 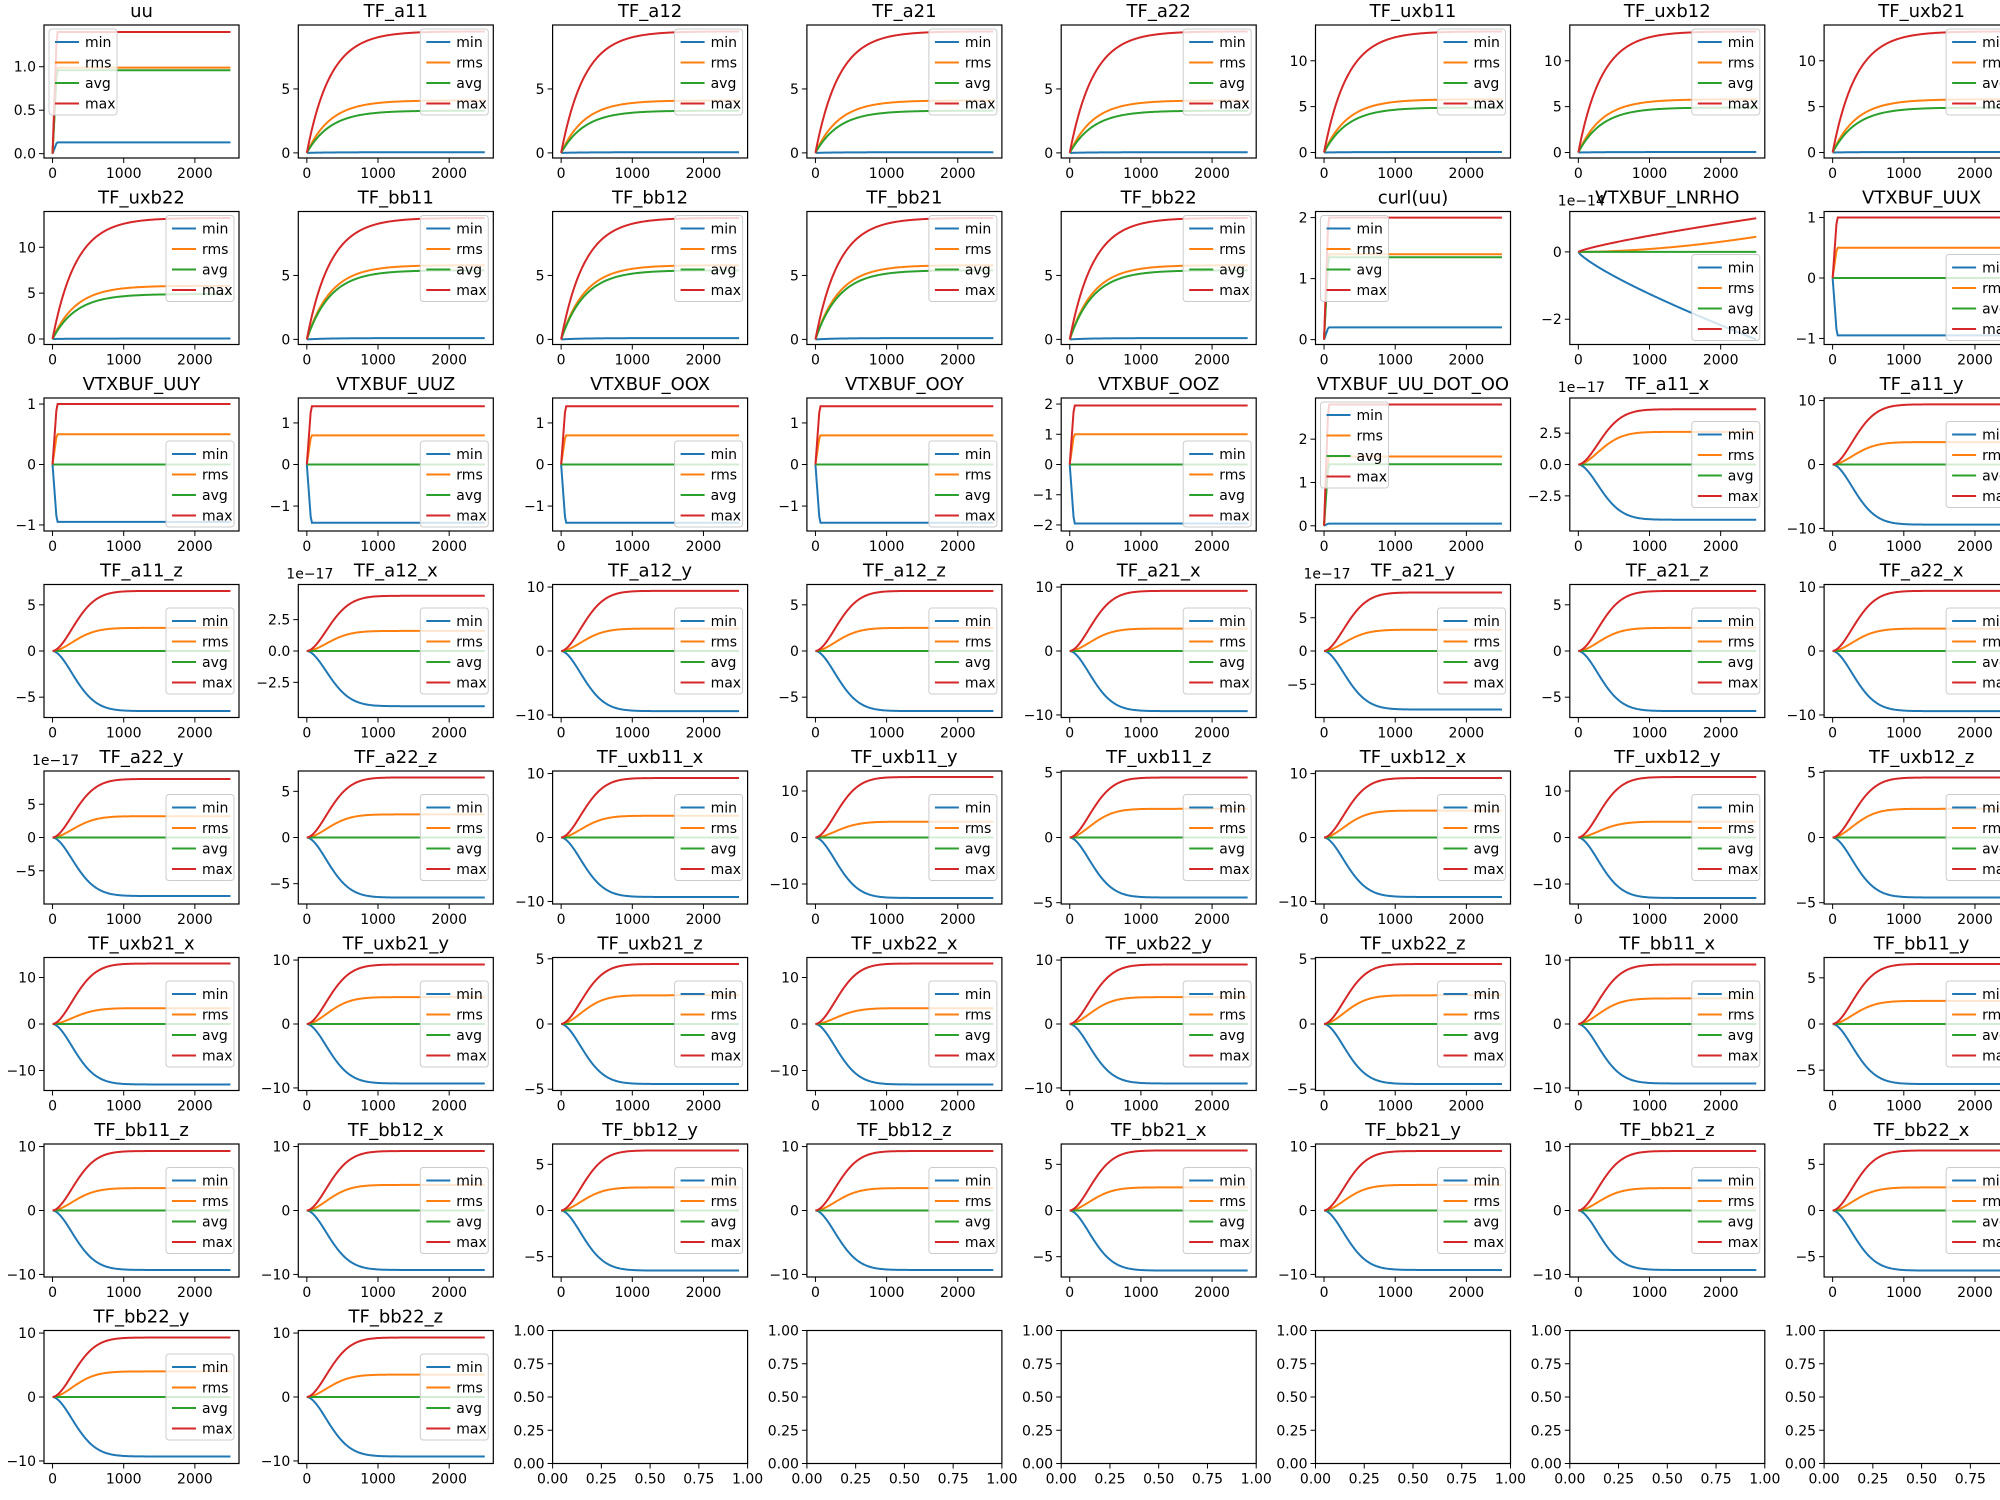 What do you see at coordinates (1667, 571) in the screenshot?
I see `subplot-title: TF_a21_z` at bounding box center [1667, 571].